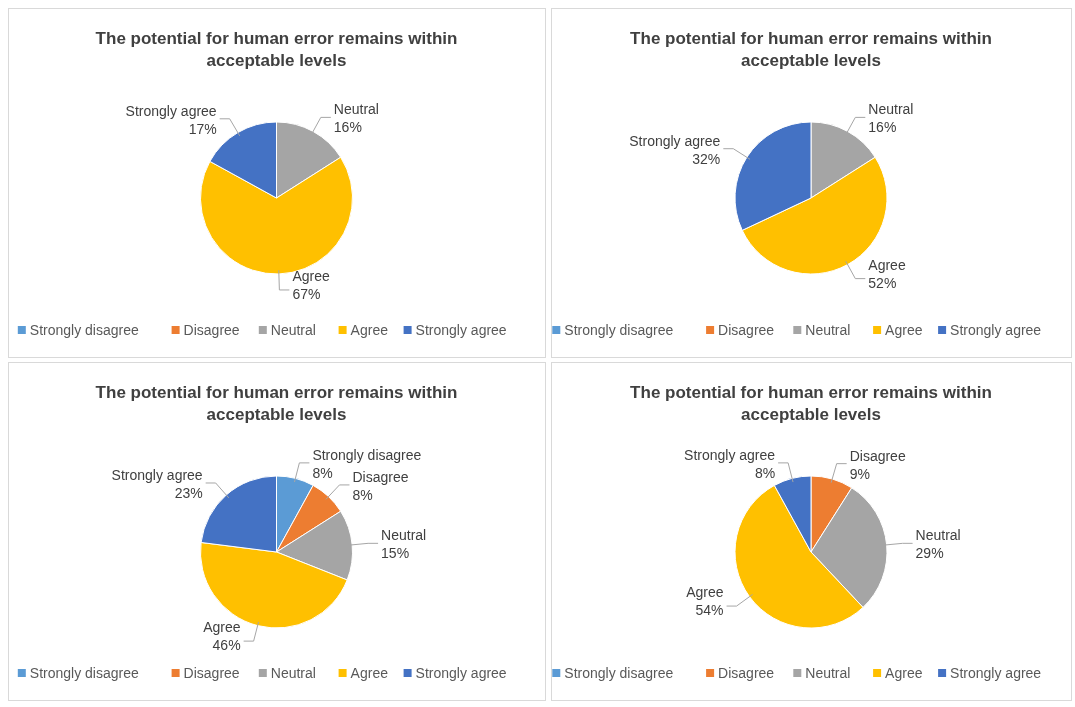  I want to click on slice-label: Strongly disagree, so click(367, 454).